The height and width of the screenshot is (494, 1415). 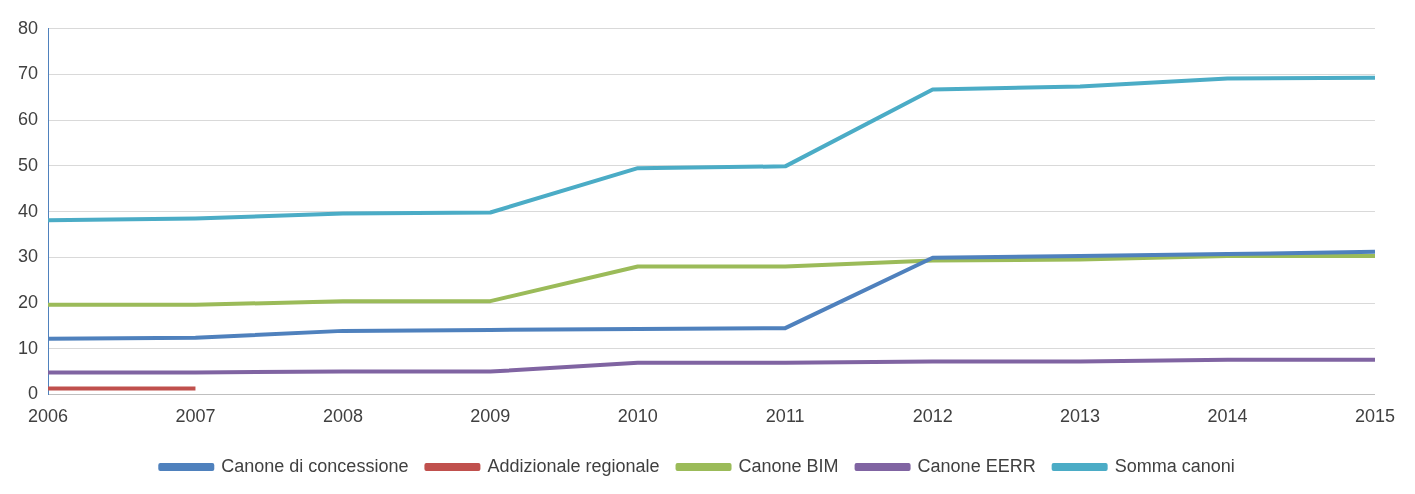 I want to click on x-tick-label: 2008, so click(x=342, y=416).